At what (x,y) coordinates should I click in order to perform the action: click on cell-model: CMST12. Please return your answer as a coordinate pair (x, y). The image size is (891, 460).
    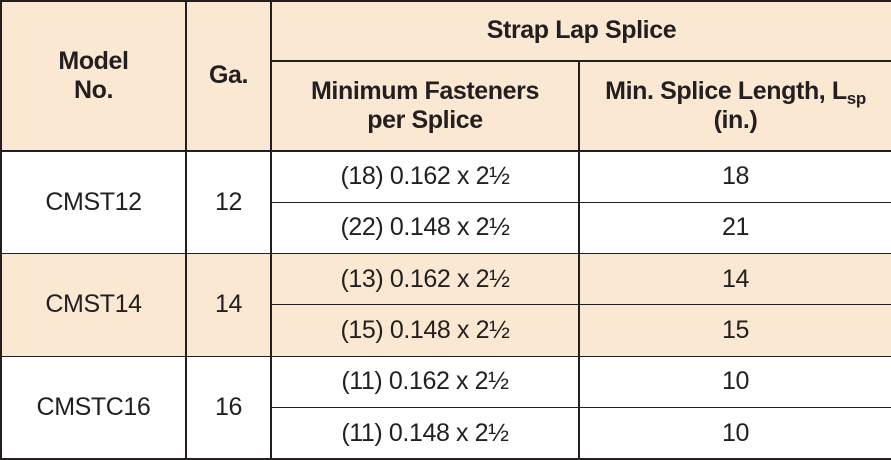
    Looking at the image, I should click on (93, 202).